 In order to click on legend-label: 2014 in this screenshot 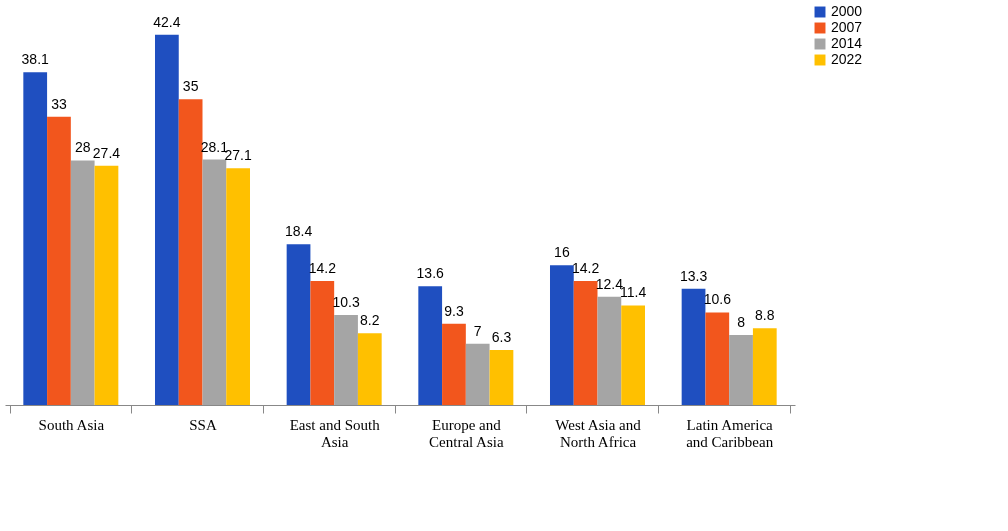, I will do `click(847, 43)`.